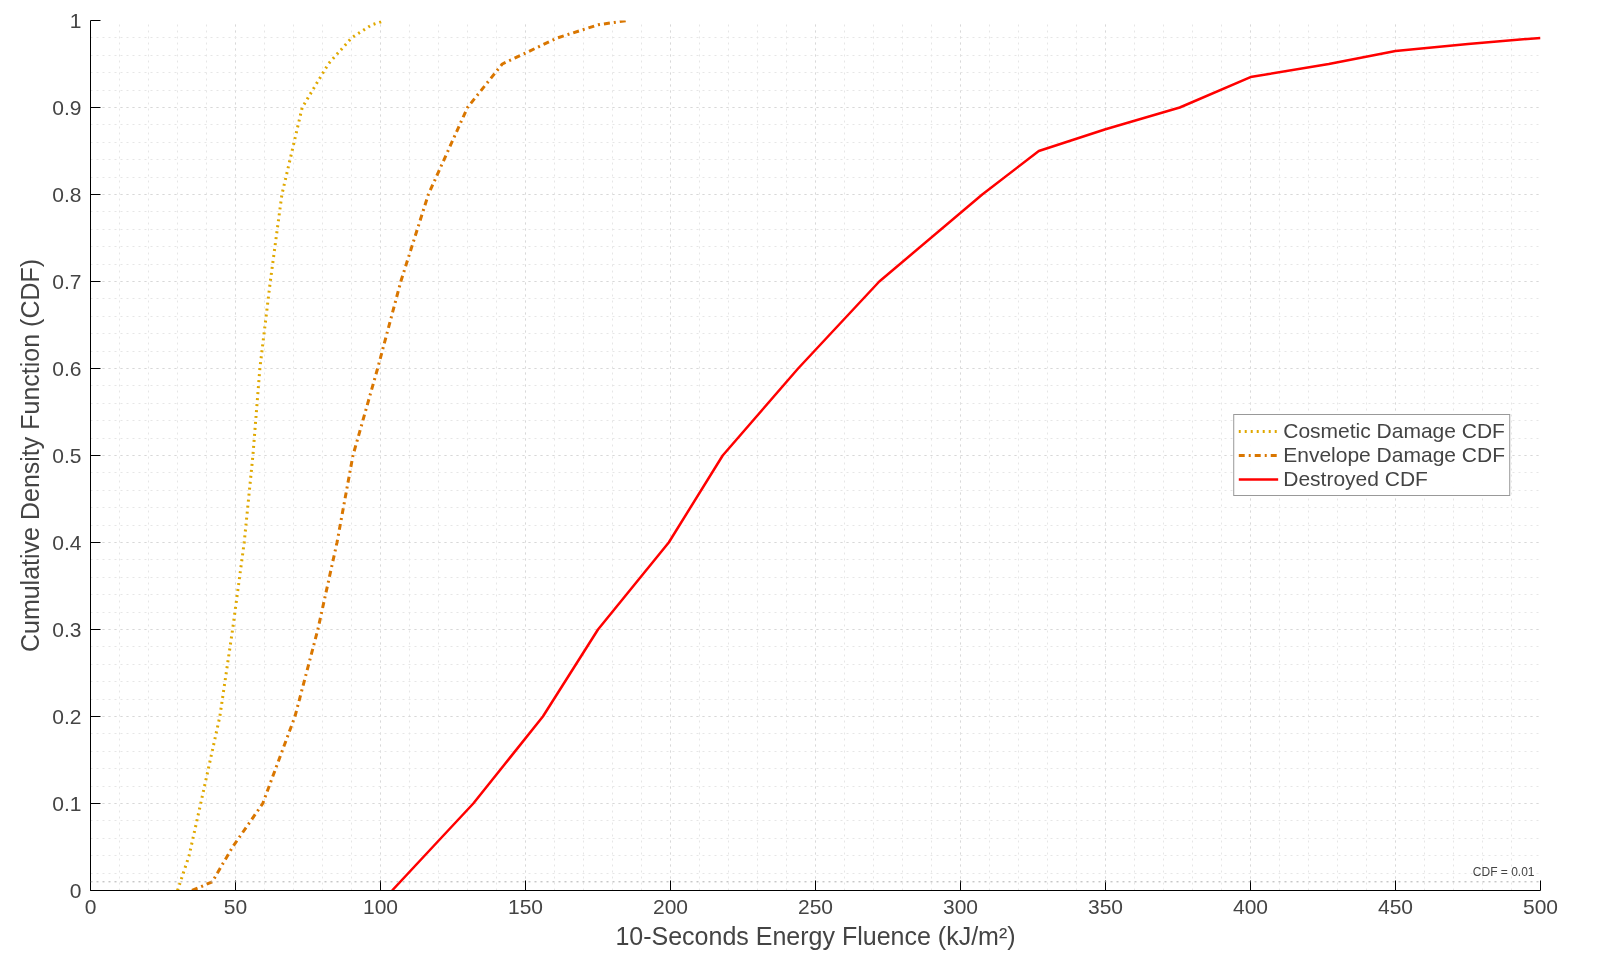 This screenshot has height=979, width=1618. I want to click on x-tick-label: 0, so click(90, 906).